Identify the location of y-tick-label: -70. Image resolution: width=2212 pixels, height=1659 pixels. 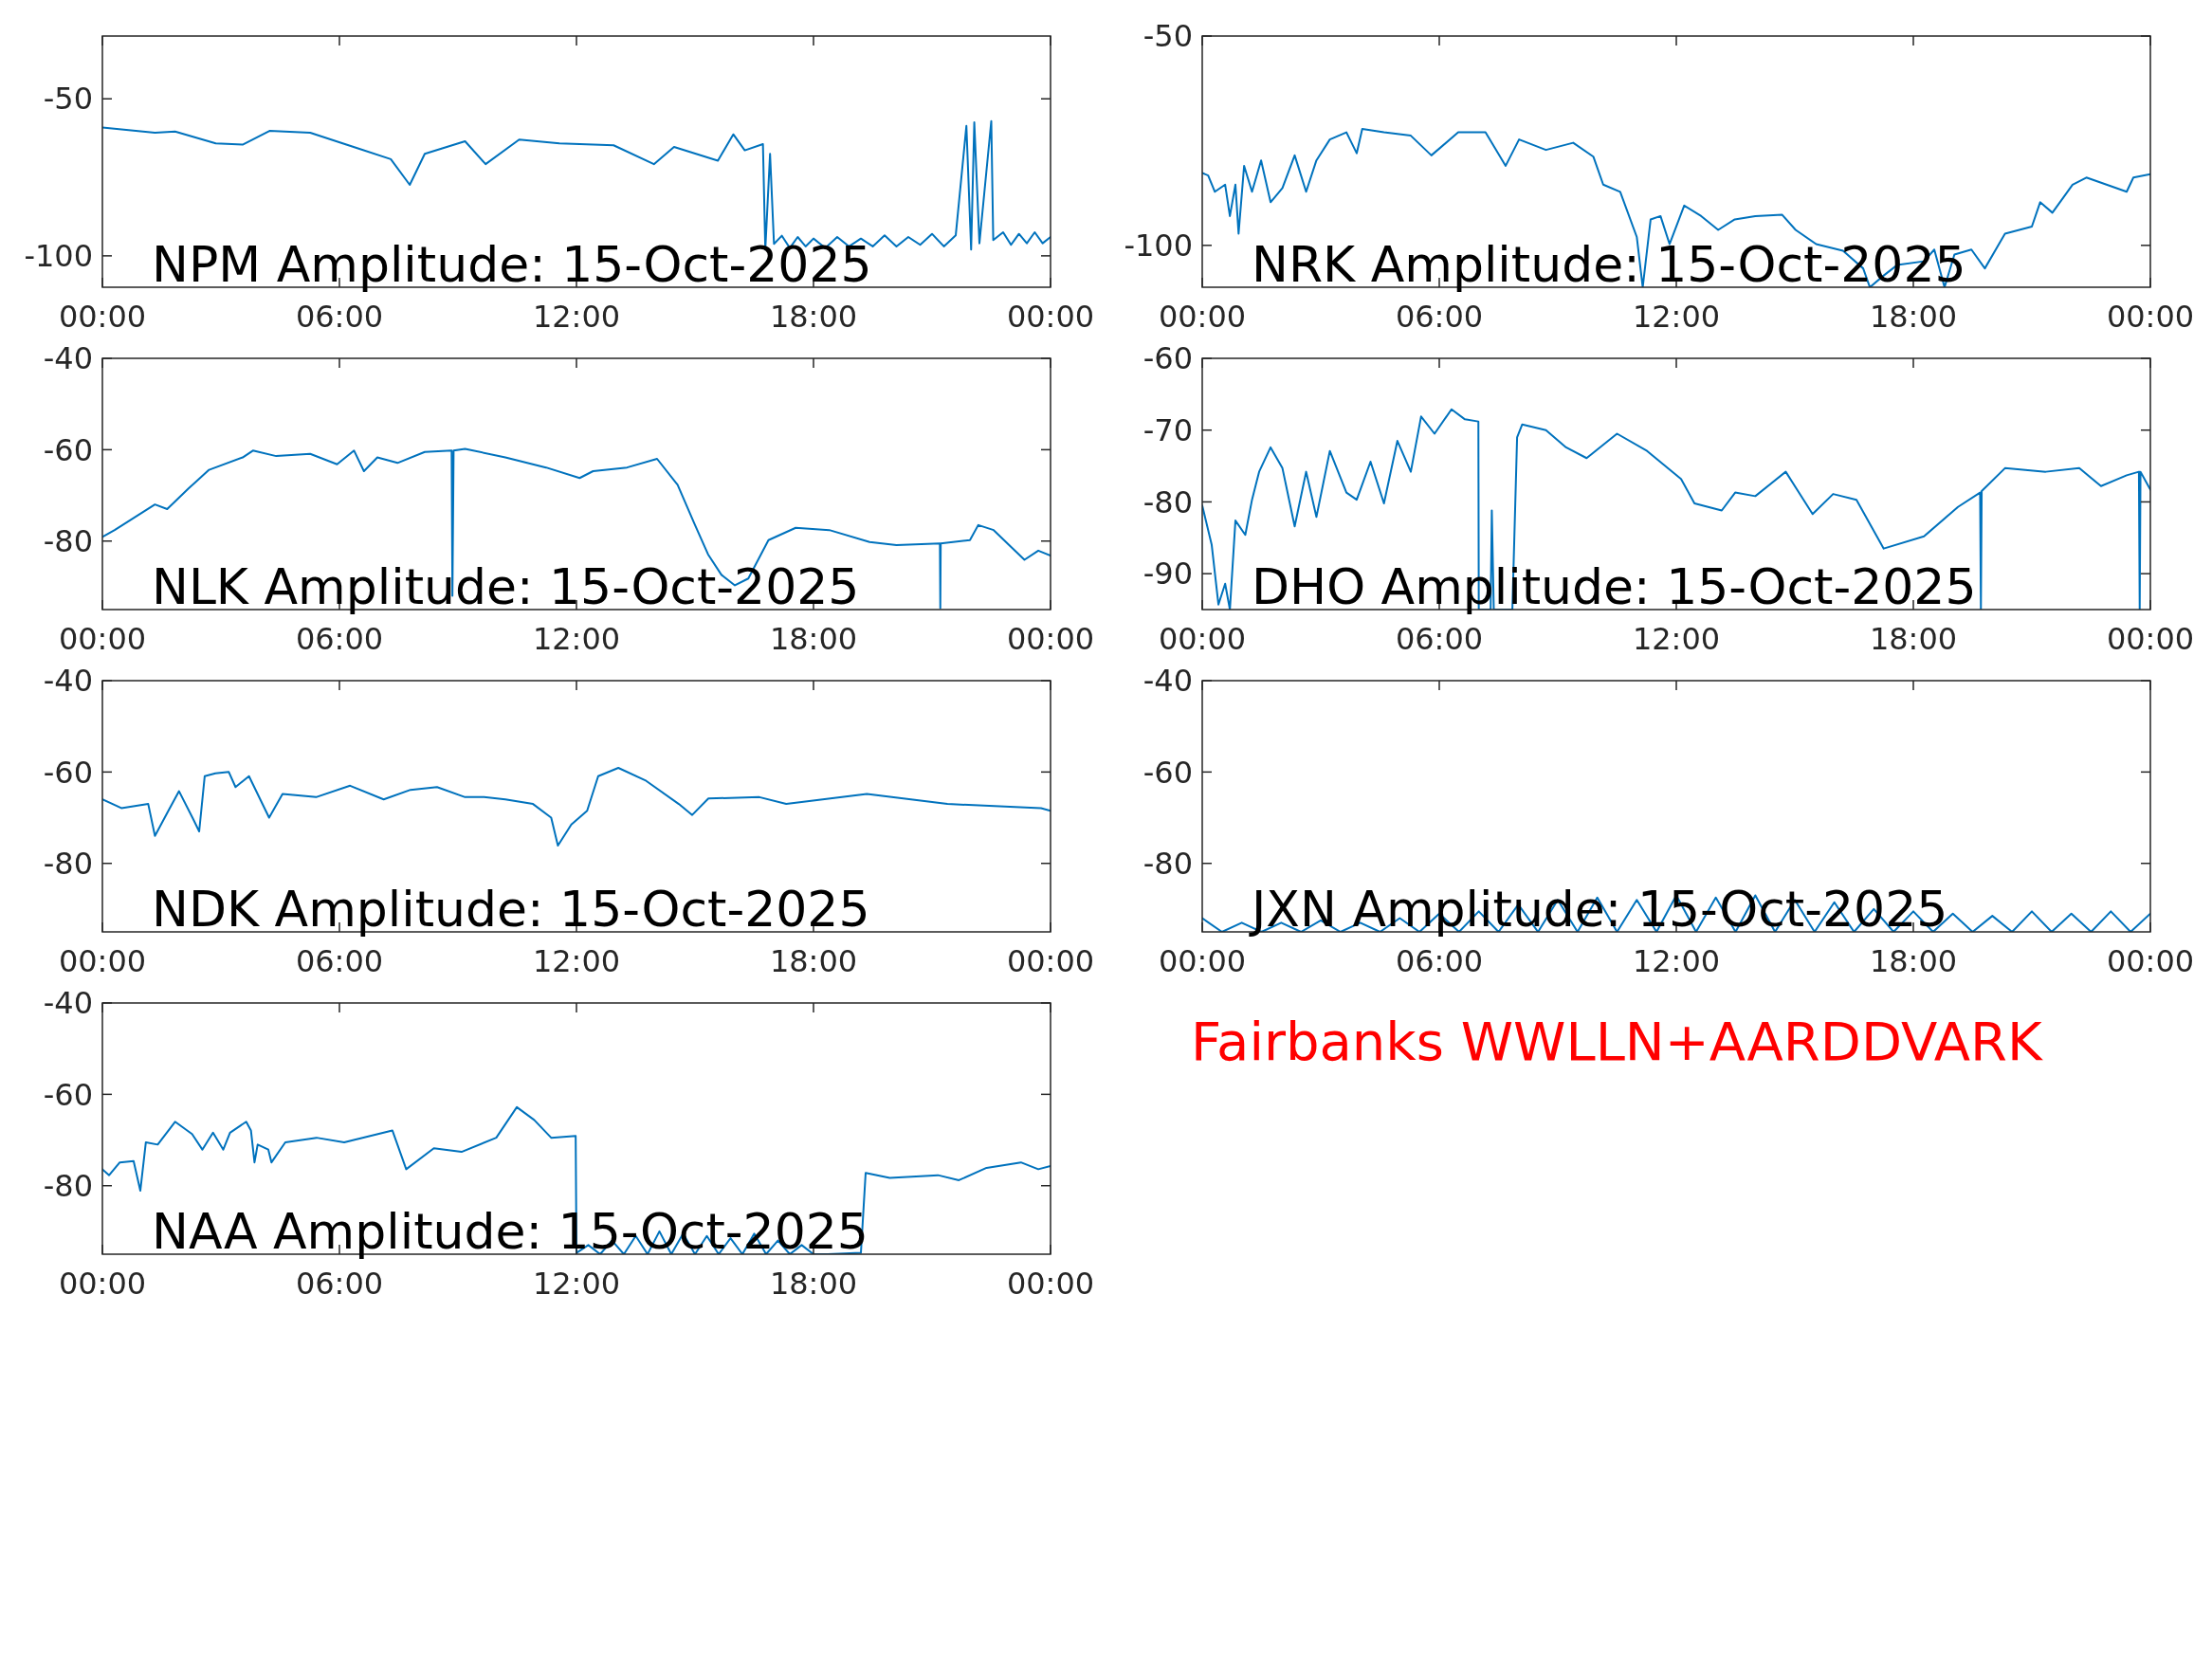
(1168, 429).